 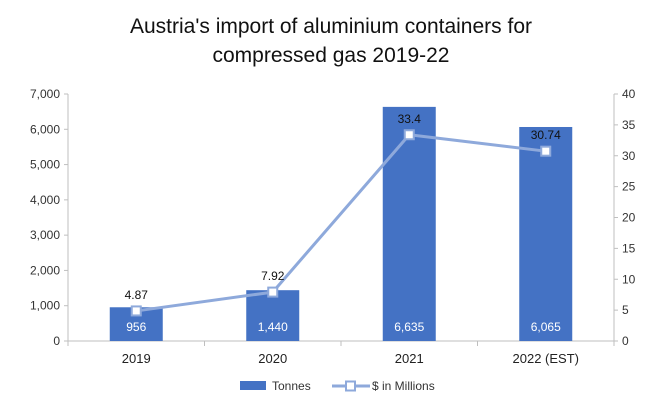 What do you see at coordinates (409, 327) in the screenshot?
I see `bar-value-label: 6,635` at bounding box center [409, 327].